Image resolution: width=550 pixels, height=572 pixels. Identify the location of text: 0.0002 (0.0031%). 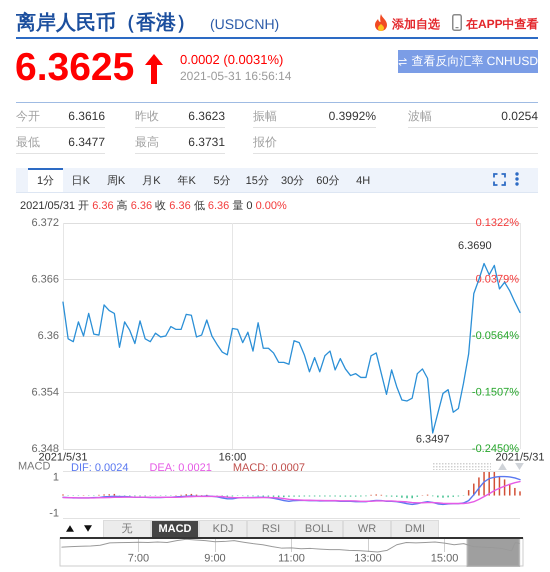
(232, 59).